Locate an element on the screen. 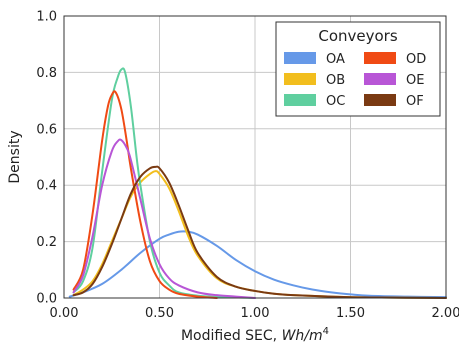 This screenshot has width=459, height=351. legend-swatch-od is located at coordinates (380, 58).